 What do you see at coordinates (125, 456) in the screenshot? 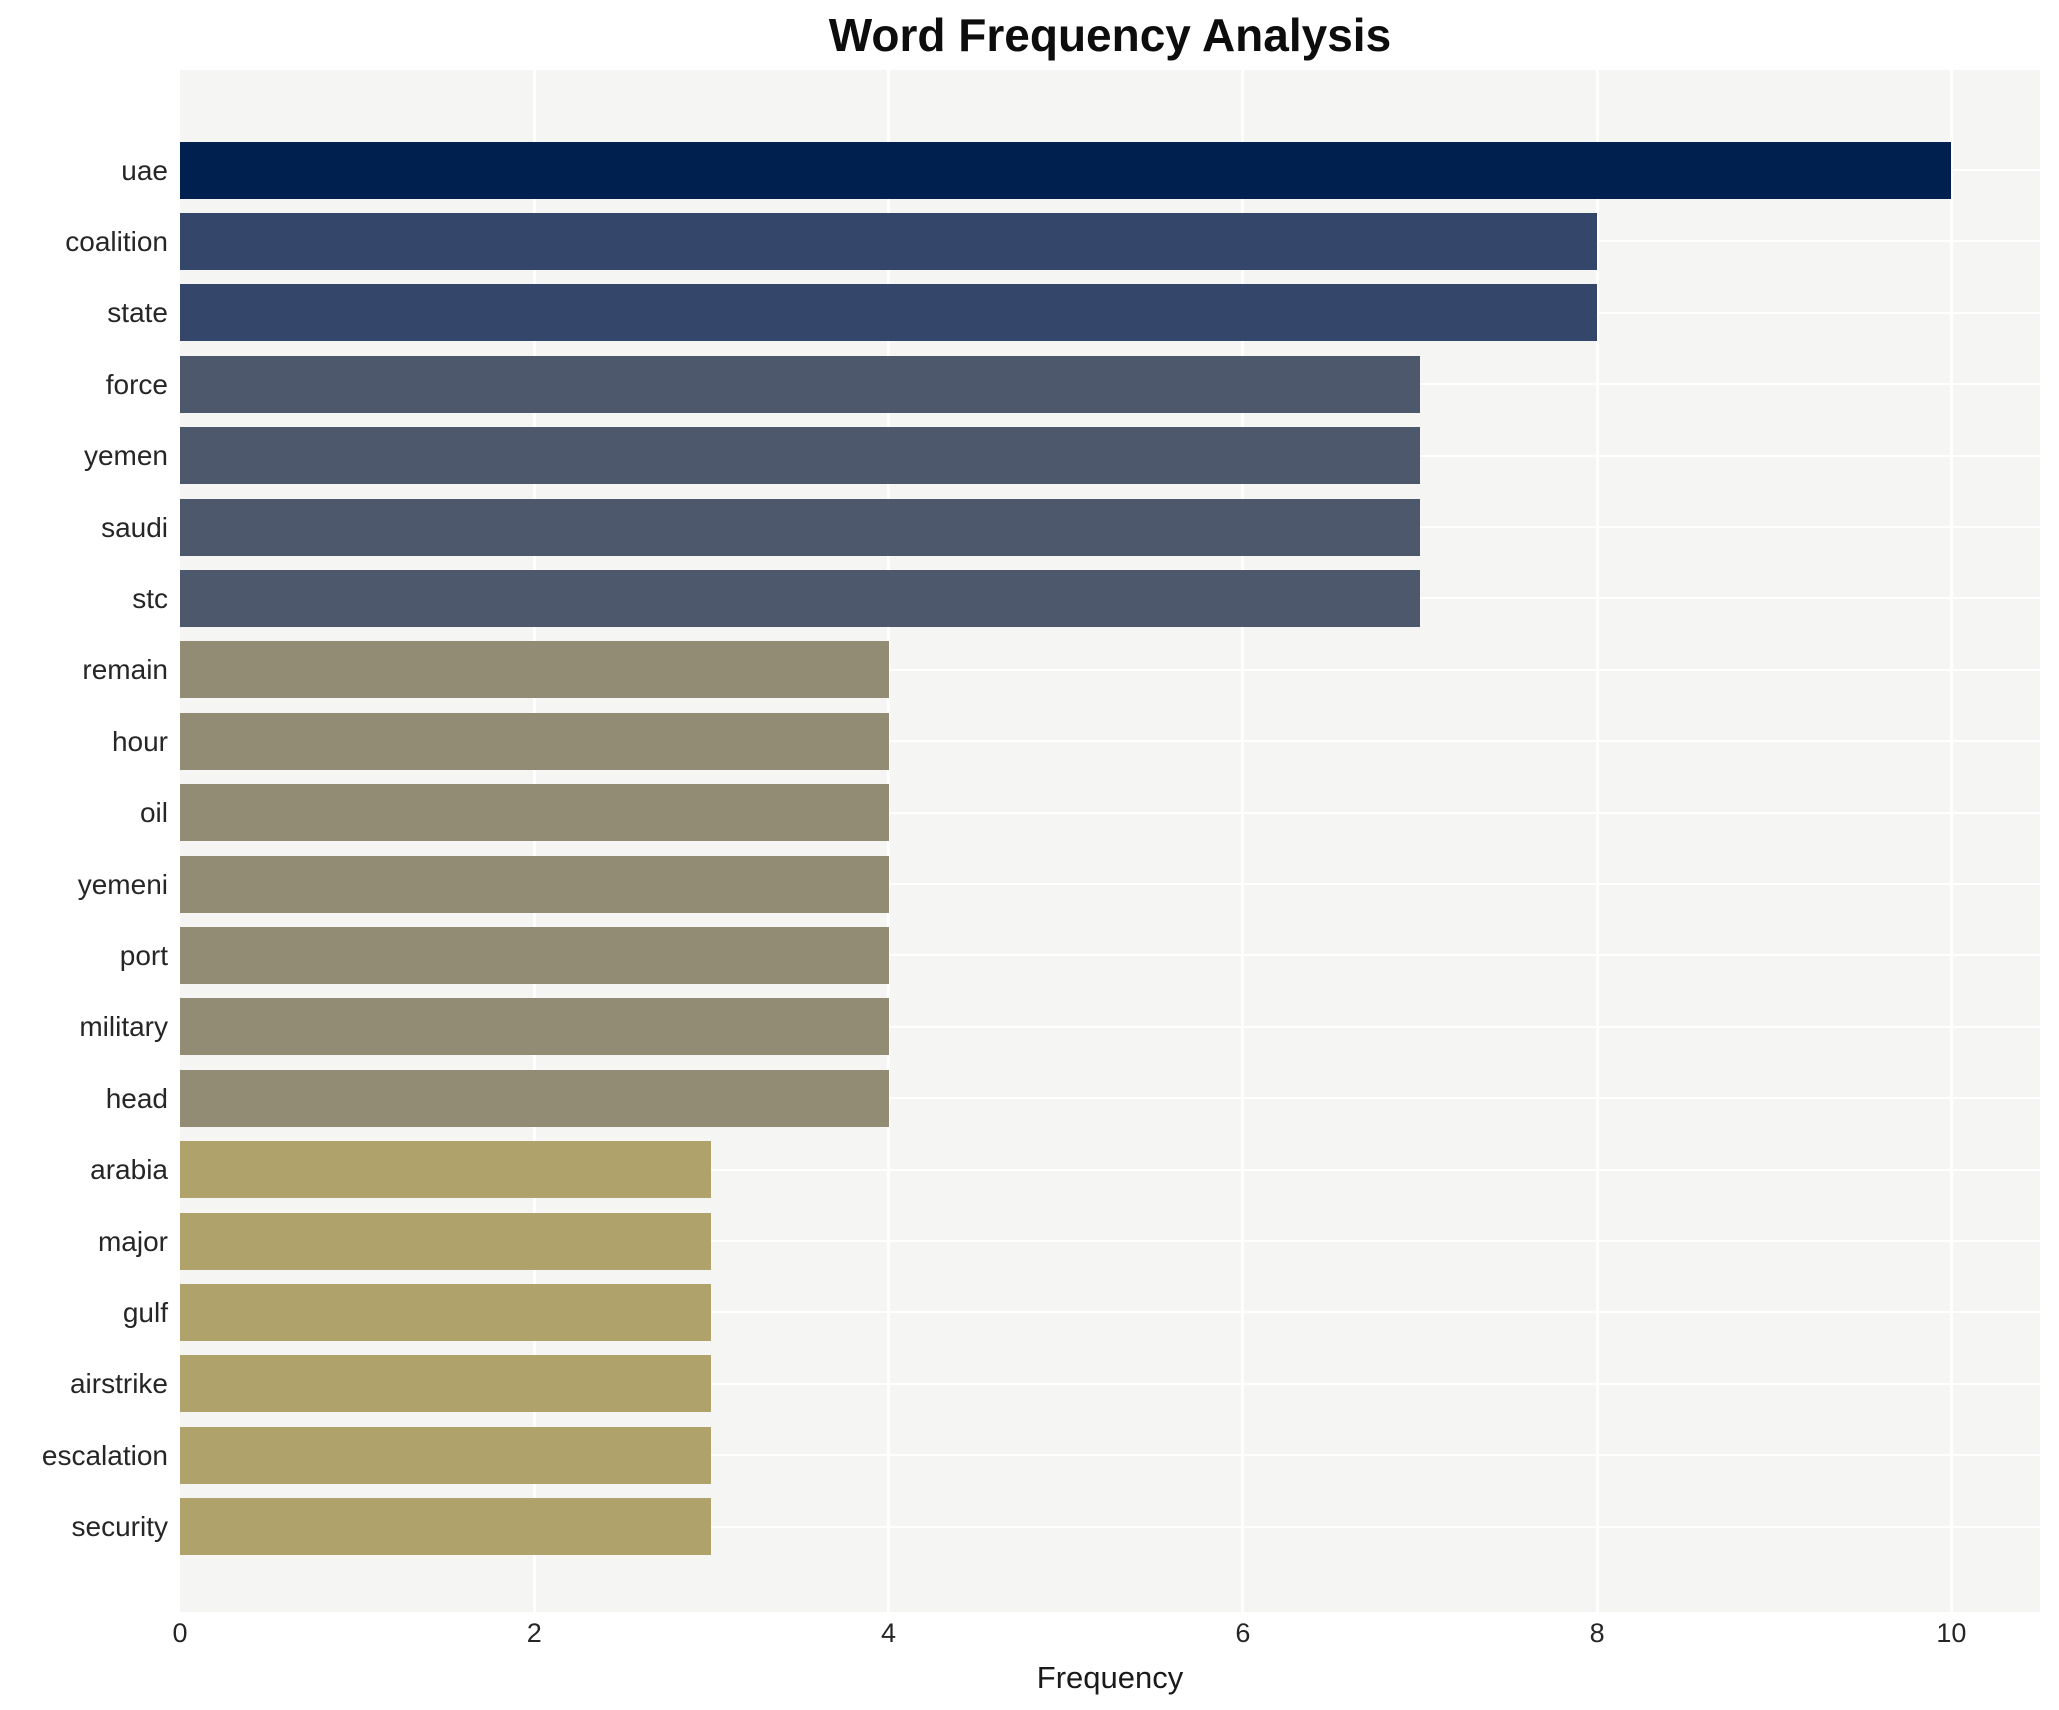
I see `y-tick-label-yemen: yemen` at bounding box center [125, 456].